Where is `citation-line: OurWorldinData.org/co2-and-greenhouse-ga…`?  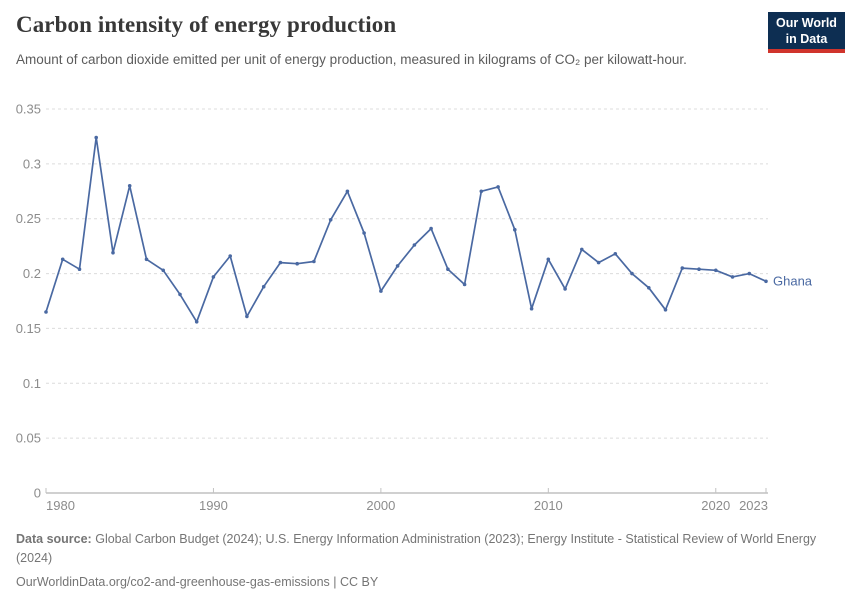
citation-line: OurWorldinData.org/co2-and-greenhouse-ga… is located at coordinates (197, 582).